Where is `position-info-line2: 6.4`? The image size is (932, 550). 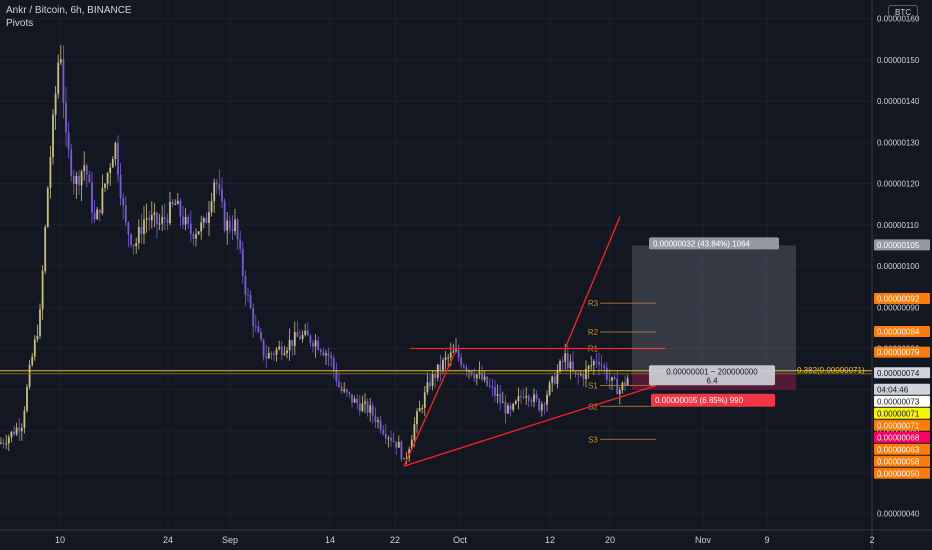
position-info-line2: 6.4 is located at coordinates (712, 380).